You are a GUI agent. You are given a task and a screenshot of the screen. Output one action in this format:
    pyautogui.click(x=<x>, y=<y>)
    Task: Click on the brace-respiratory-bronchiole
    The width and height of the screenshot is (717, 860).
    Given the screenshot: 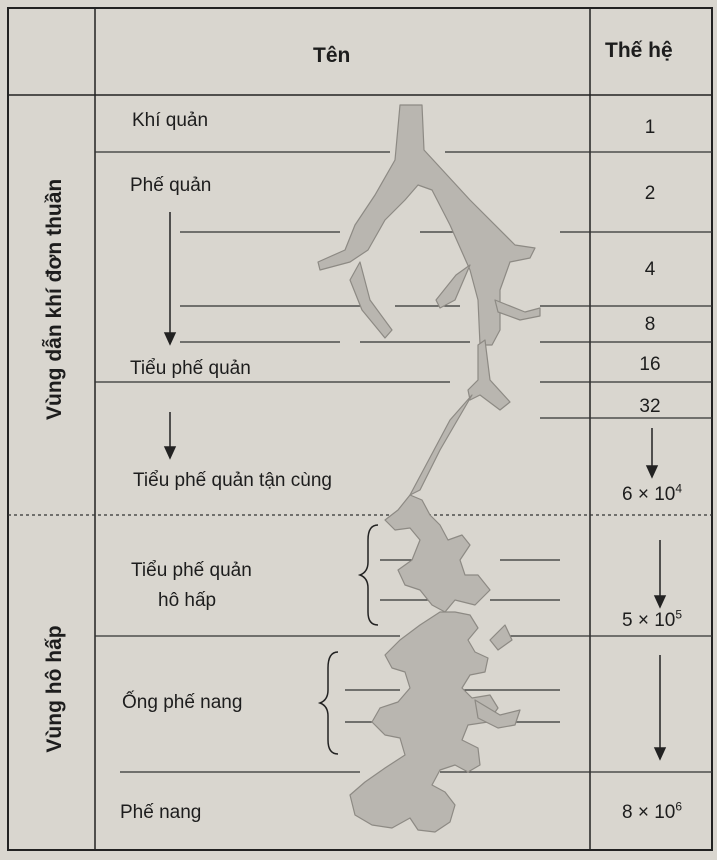 What is the action you would take?
    pyautogui.click(x=368, y=575)
    